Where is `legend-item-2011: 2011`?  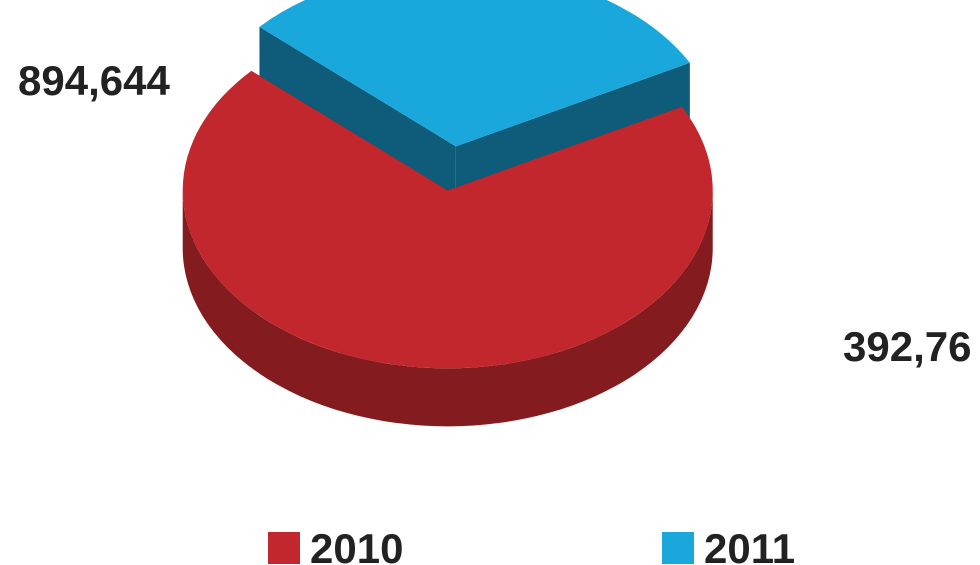
legend-item-2011: 2011 is located at coordinates (728, 545).